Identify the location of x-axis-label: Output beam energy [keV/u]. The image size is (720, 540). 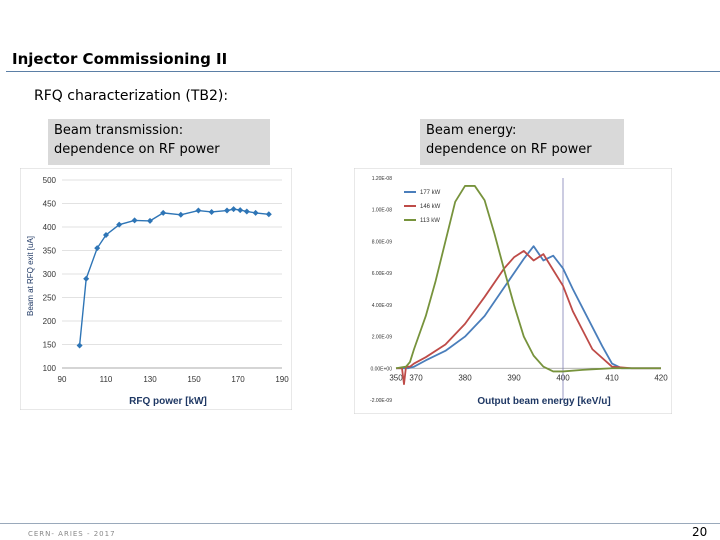
(543, 401).